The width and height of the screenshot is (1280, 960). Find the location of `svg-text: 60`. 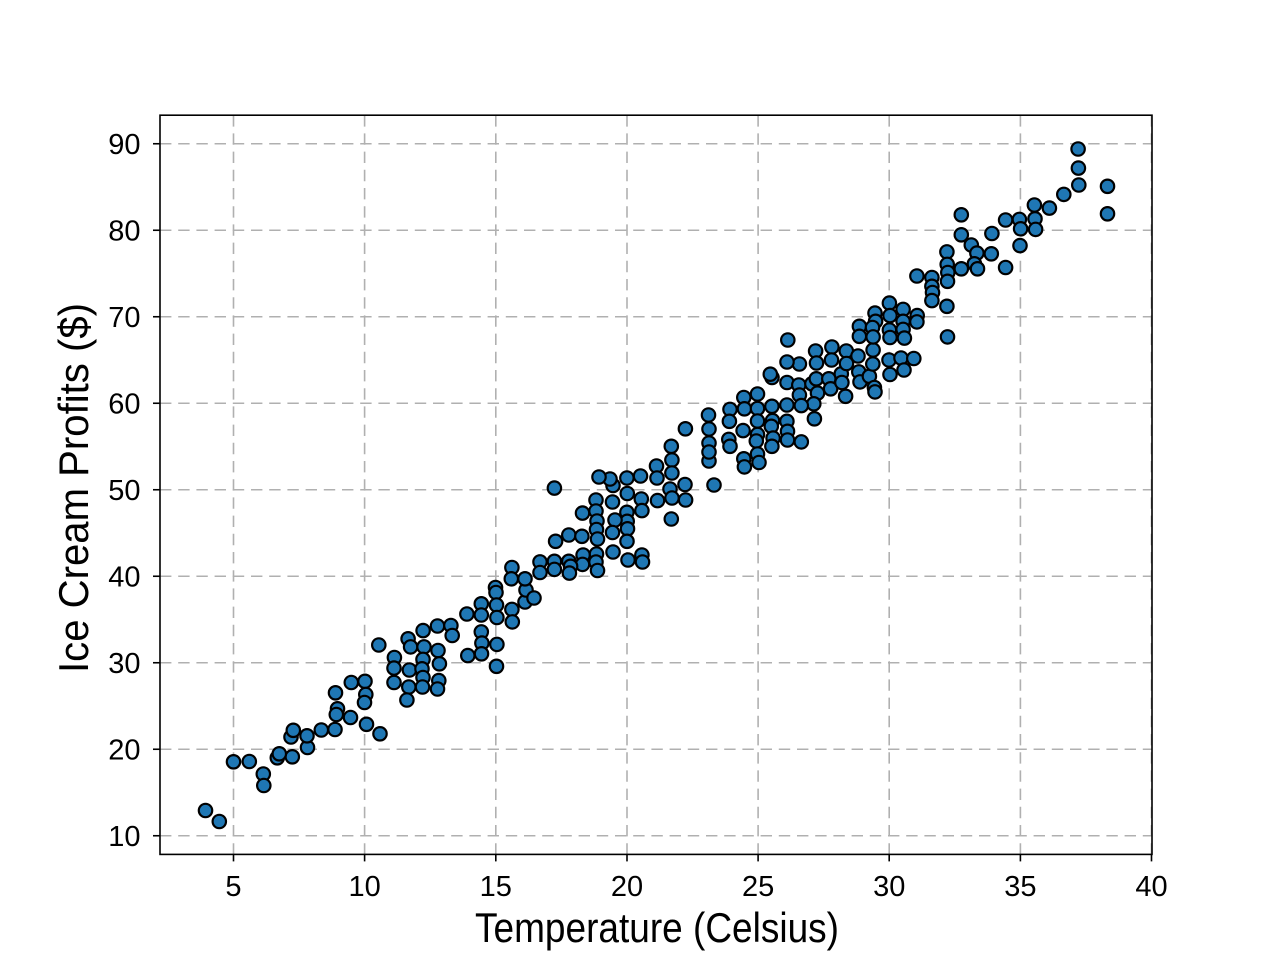

svg-text: 60 is located at coordinates (124, 404).